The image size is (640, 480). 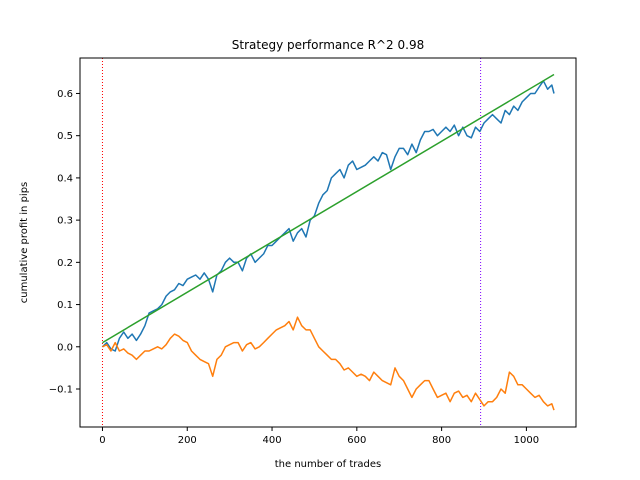 What do you see at coordinates (65, 347) in the screenshot?
I see `y-tick-label: 0.0` at bounding box center [65, 347].